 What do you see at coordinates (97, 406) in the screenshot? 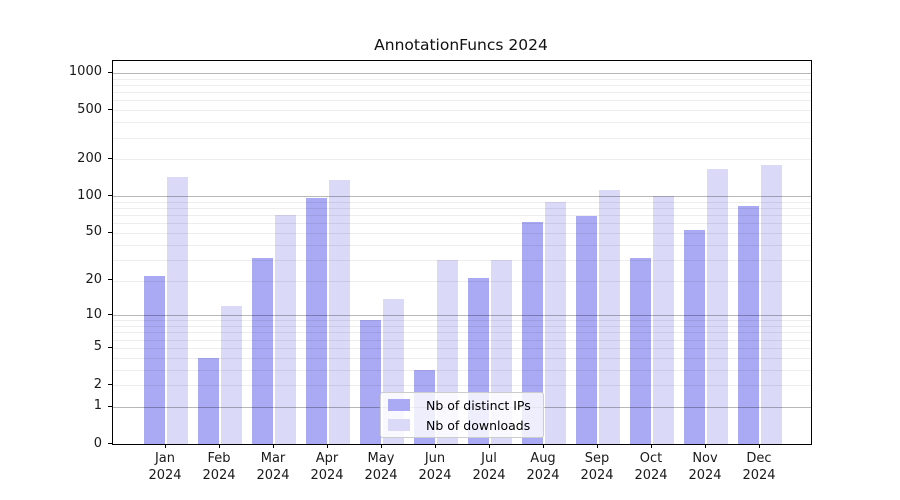
I see `y-tick-label: 1` at bounding box center [97, 406].